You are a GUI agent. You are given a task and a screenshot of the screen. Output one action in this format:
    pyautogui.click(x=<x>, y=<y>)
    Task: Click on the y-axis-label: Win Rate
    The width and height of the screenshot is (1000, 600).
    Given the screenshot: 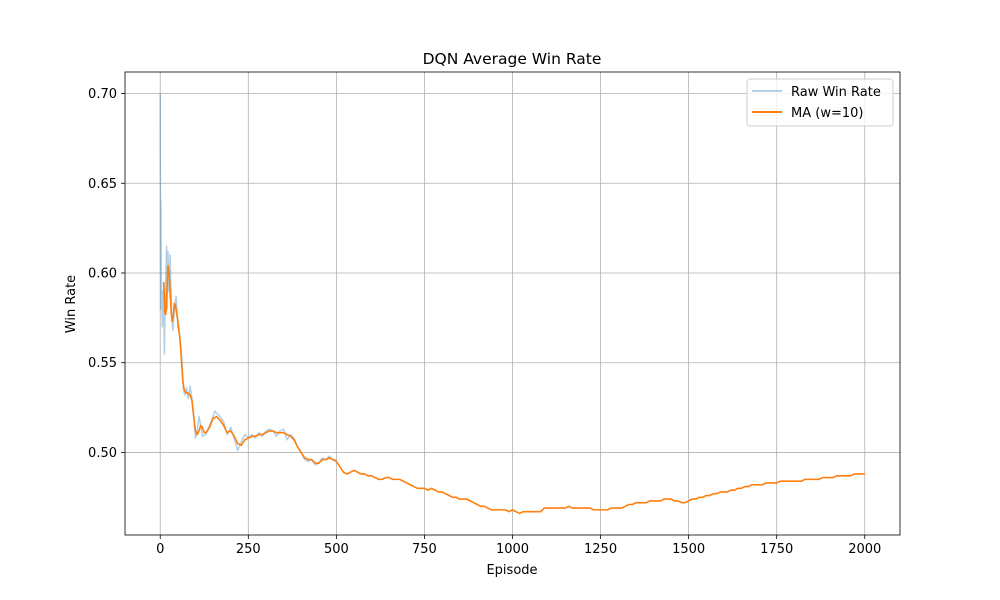 What is the action you would take?
    pyautogui.click(x=71, y=304)
    